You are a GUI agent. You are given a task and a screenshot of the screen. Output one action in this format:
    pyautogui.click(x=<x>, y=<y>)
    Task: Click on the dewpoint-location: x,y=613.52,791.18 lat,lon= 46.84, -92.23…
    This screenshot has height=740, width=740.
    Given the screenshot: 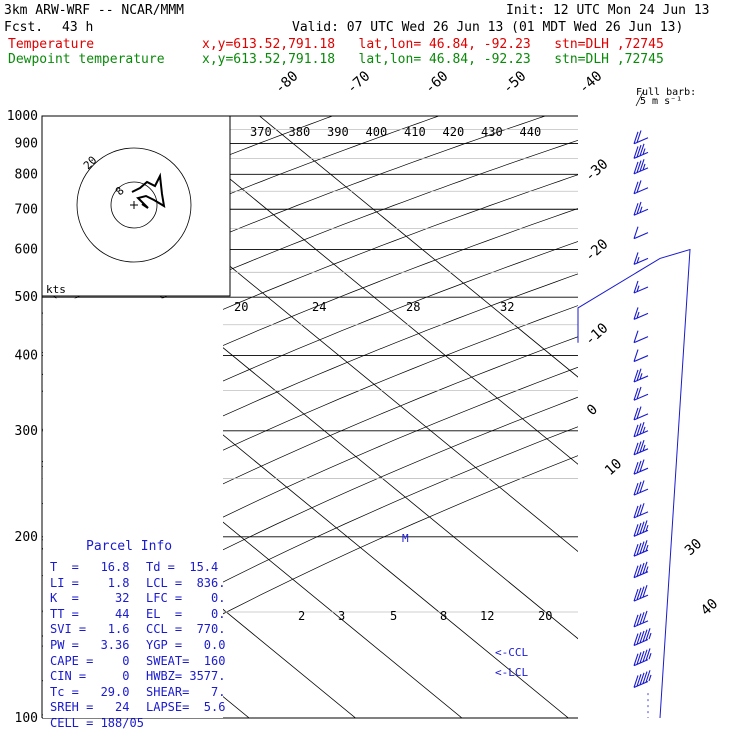 What is the action you would take?
    pyautogui.click(x=433, y=59)
    